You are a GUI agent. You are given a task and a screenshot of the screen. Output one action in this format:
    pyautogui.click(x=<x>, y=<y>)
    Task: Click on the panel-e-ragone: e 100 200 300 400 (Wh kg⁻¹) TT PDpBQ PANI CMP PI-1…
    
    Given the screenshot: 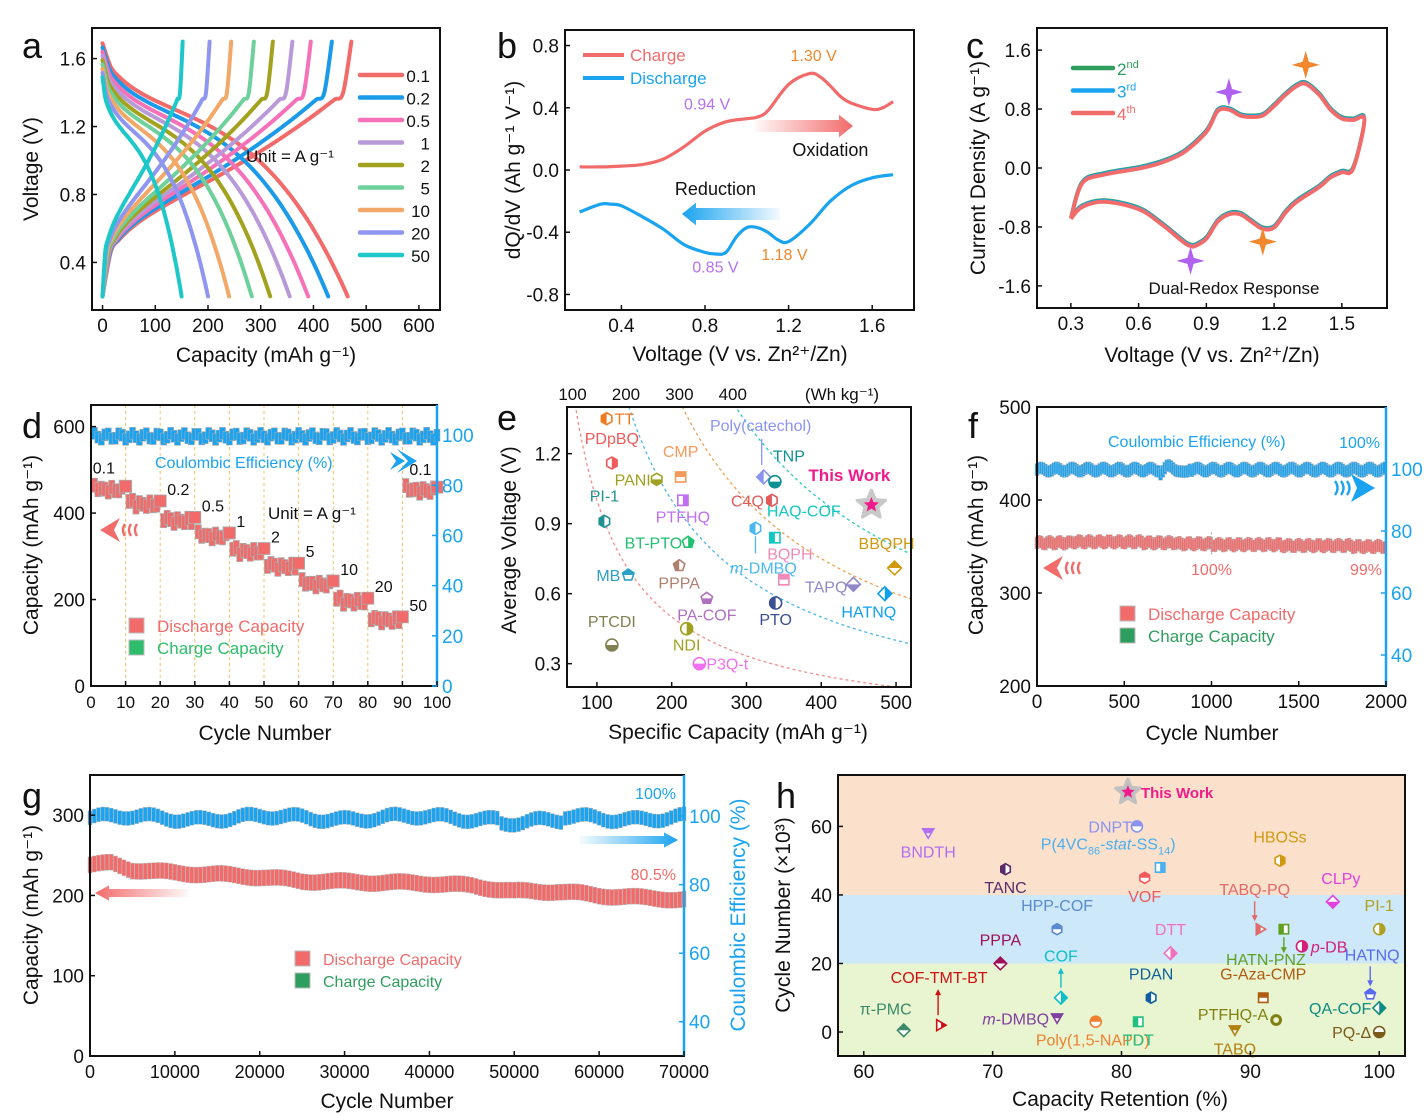 What is the action you would take?
    pyautogui.click(x=706, y=564)
    